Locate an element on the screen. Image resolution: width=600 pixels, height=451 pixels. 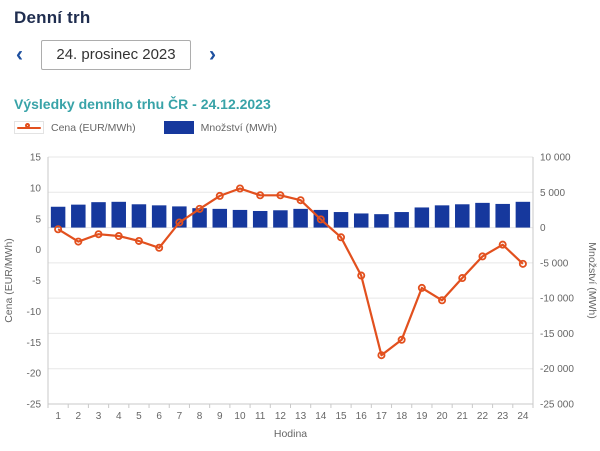
price-point-h16 is located at coordinates (361, 275).